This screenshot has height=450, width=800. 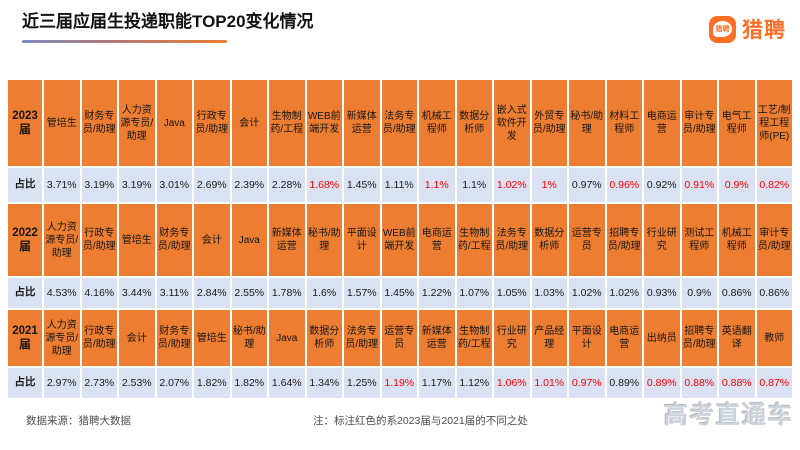 What do you see at coordinates (729, 415) in the screenshot?
I see `watermark: 高考直通车` at bounding box center [729, 415].